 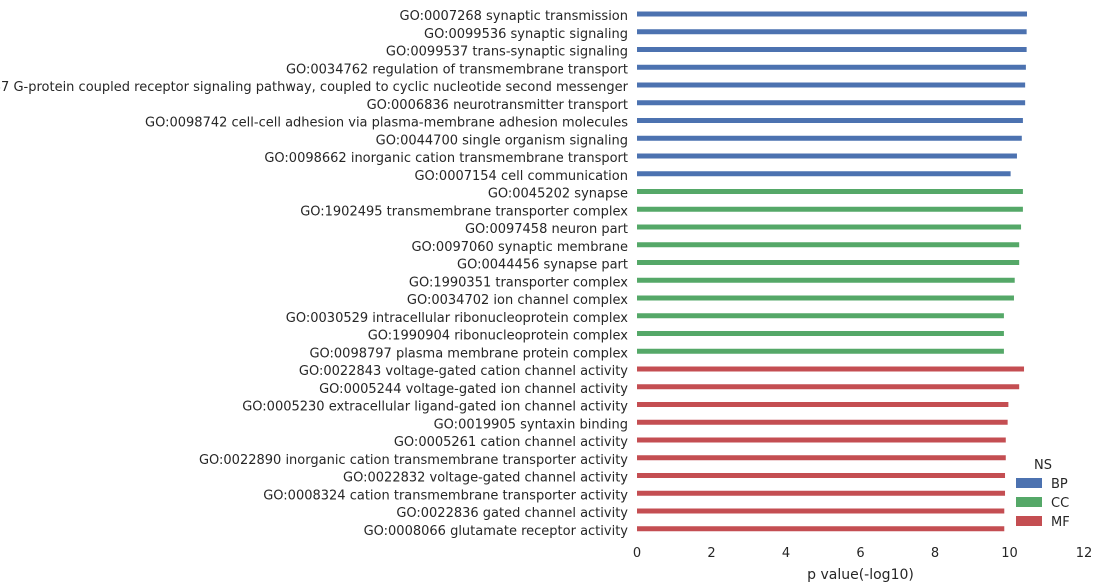 What do you see at coordinates (521, 176) in the screenshot?
I see `category-label: GO:0007154 cell communication` at bounding box center [521, 176].